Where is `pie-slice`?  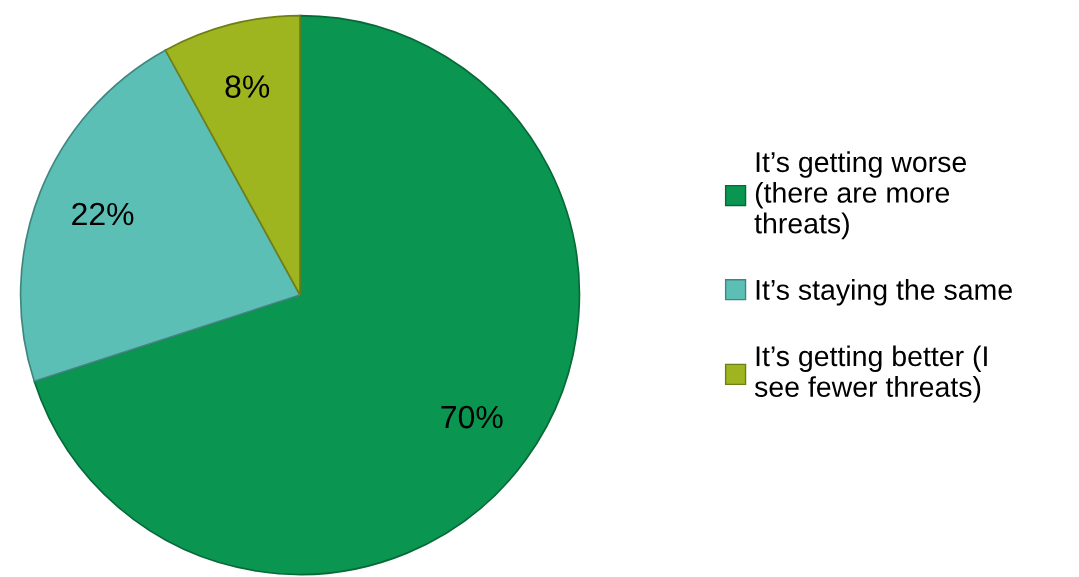 pie-slice is located at coordinates (232, 155).